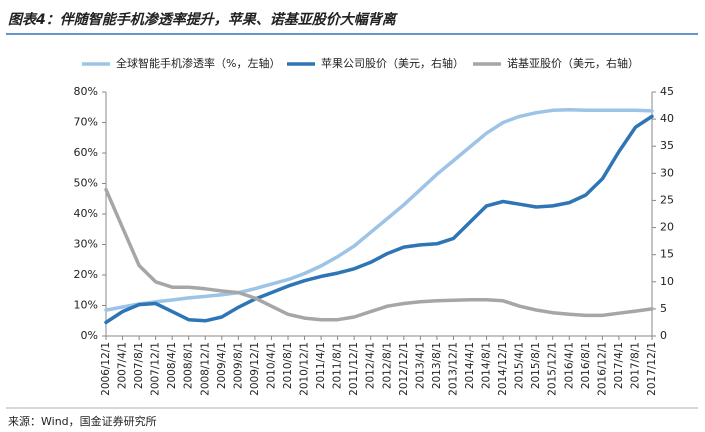 The width and height of the screenshot is (705, 432). I want to click on x-tick-label: 2015/4/1, so click(520, 365).